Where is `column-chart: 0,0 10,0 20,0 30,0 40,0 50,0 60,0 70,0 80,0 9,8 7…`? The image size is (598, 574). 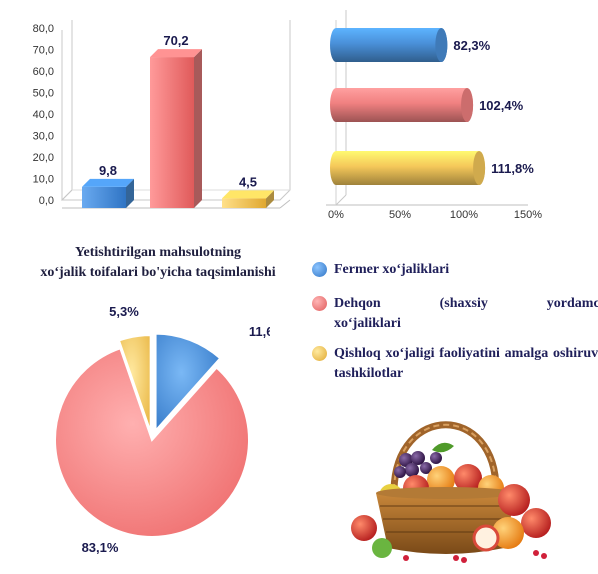 column-chart: 0,0 10,0 20,0 30,0 40,0 50,0 60,0 70,0 80,0 9,8 7… is located at coordinates (162, 114).